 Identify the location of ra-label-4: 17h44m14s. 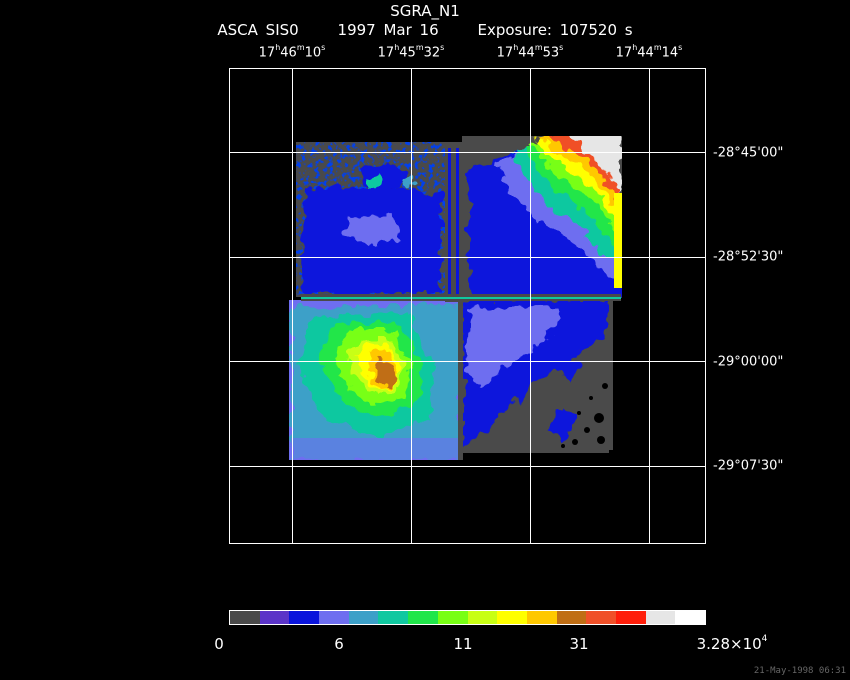
(649, 52).